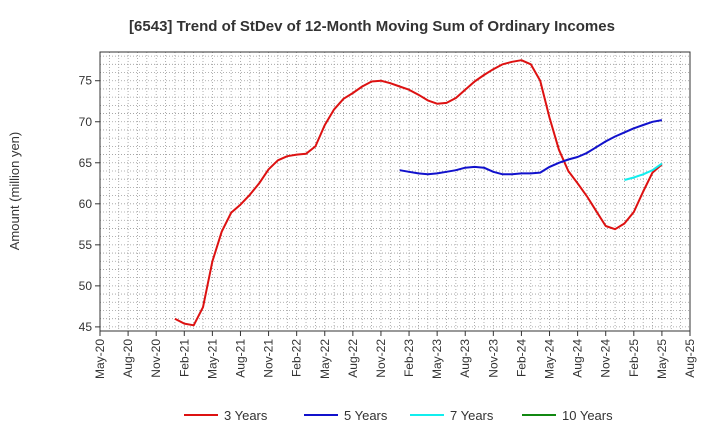  What do you see at coordinates (437, 359) in the screenshot?
I see `x-tick-label: May-23` at bounding box center [437, 359].